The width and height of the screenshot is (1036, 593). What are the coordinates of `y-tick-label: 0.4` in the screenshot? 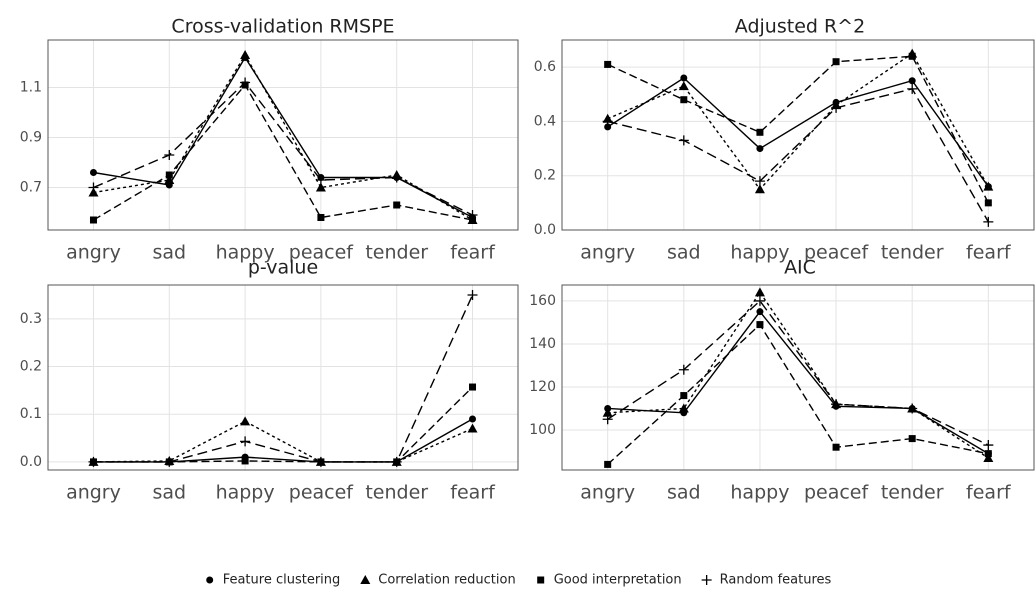 It's located at (545, 121).